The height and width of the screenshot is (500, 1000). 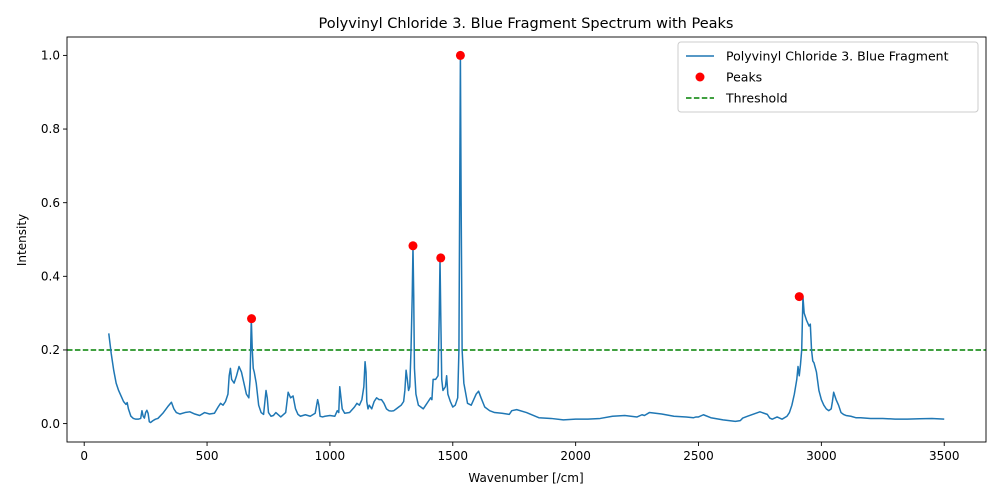 What do you see at coordinates (50, 424) in the screenshot?
I see `y-tick-label: 0.0` at bounding box center [50, 424].